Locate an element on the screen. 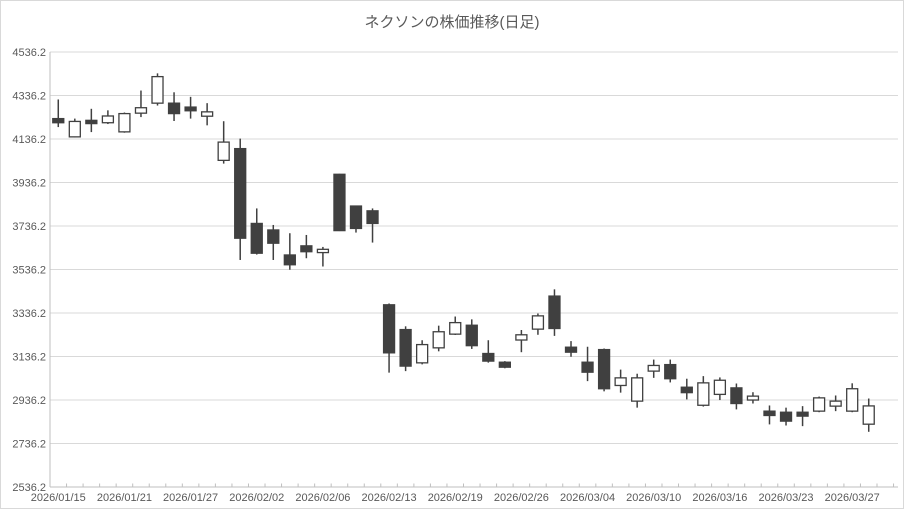 Image resolution: width=904 pixels, height=516 pixels. x-axis-tick-label: 2026/01/21 is located at coordinates (124, 498).